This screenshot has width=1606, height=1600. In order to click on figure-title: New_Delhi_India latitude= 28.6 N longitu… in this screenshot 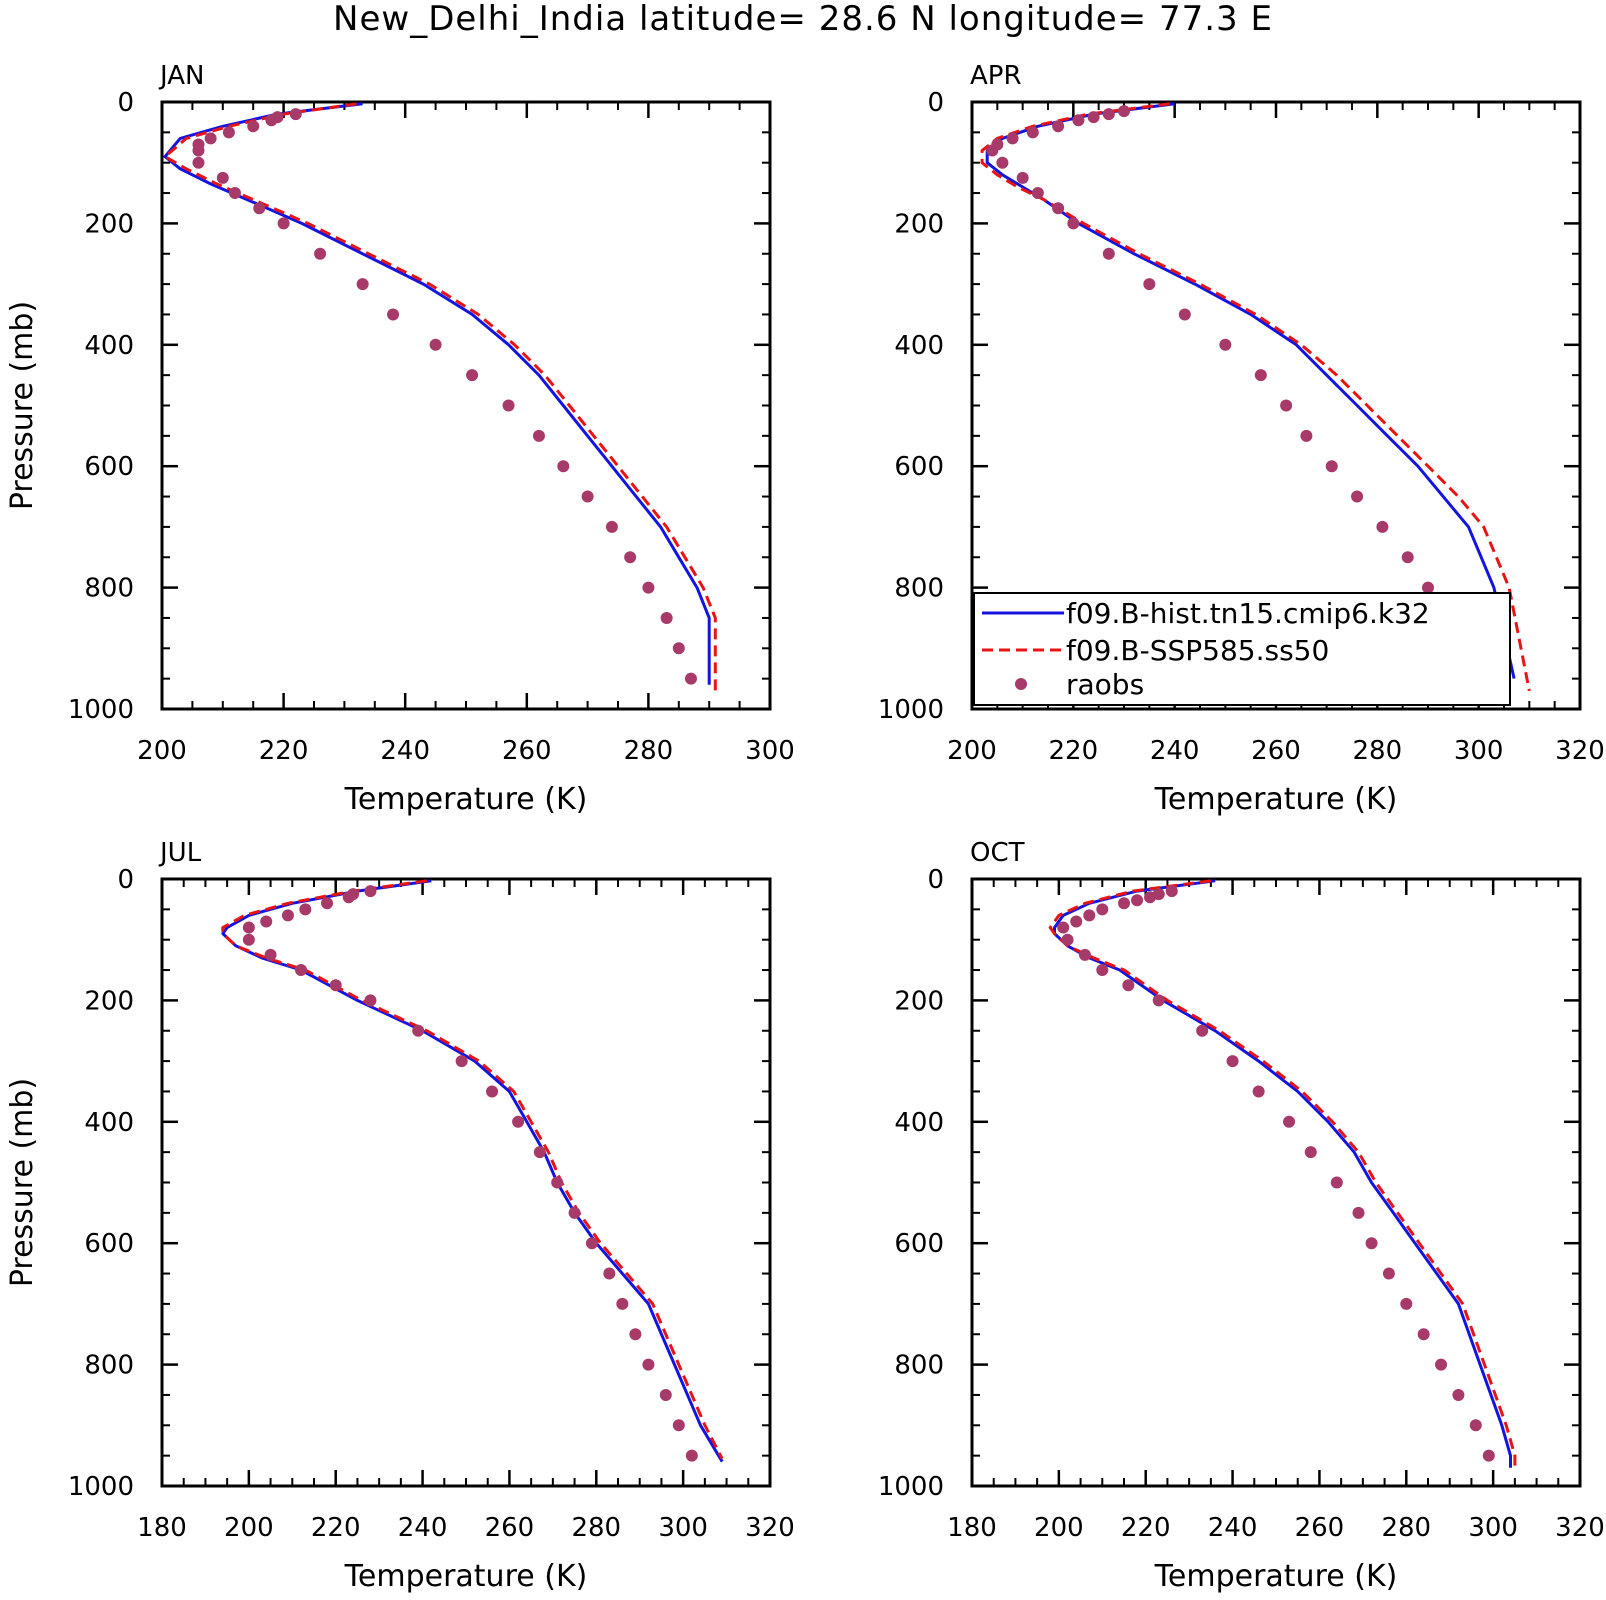, I will do `click(803, 19)`.